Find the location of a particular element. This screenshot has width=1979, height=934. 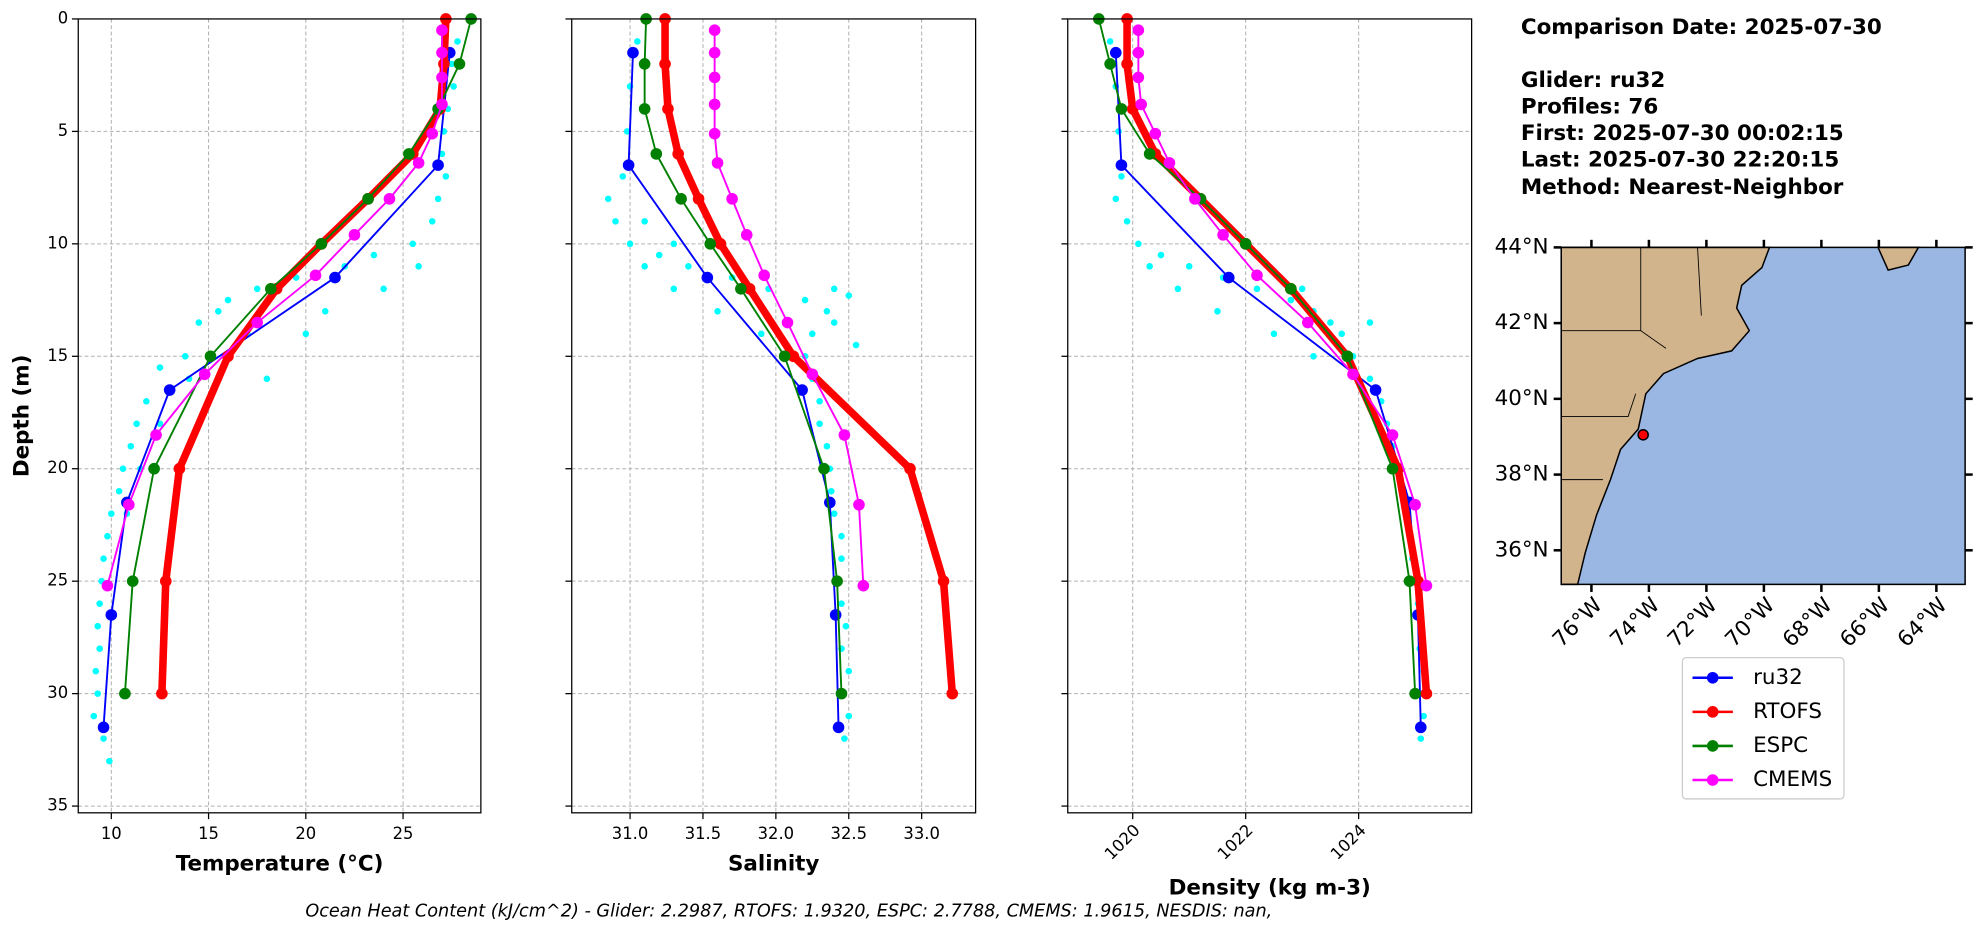

legend-label: CMEMS is located at coordinates (1792, 779).